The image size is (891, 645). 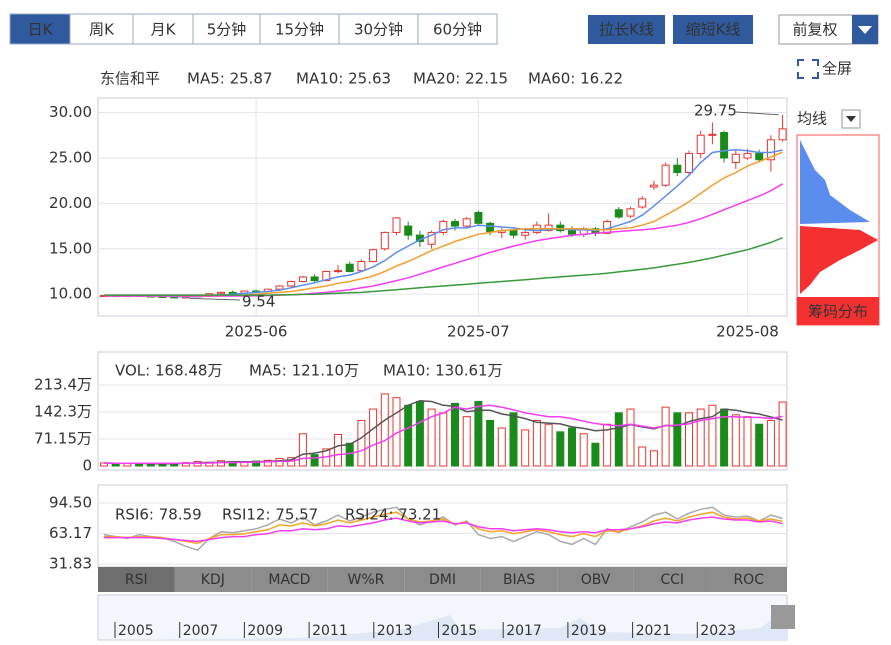 I want to click on volume-frame, so click(x=442, y=411).